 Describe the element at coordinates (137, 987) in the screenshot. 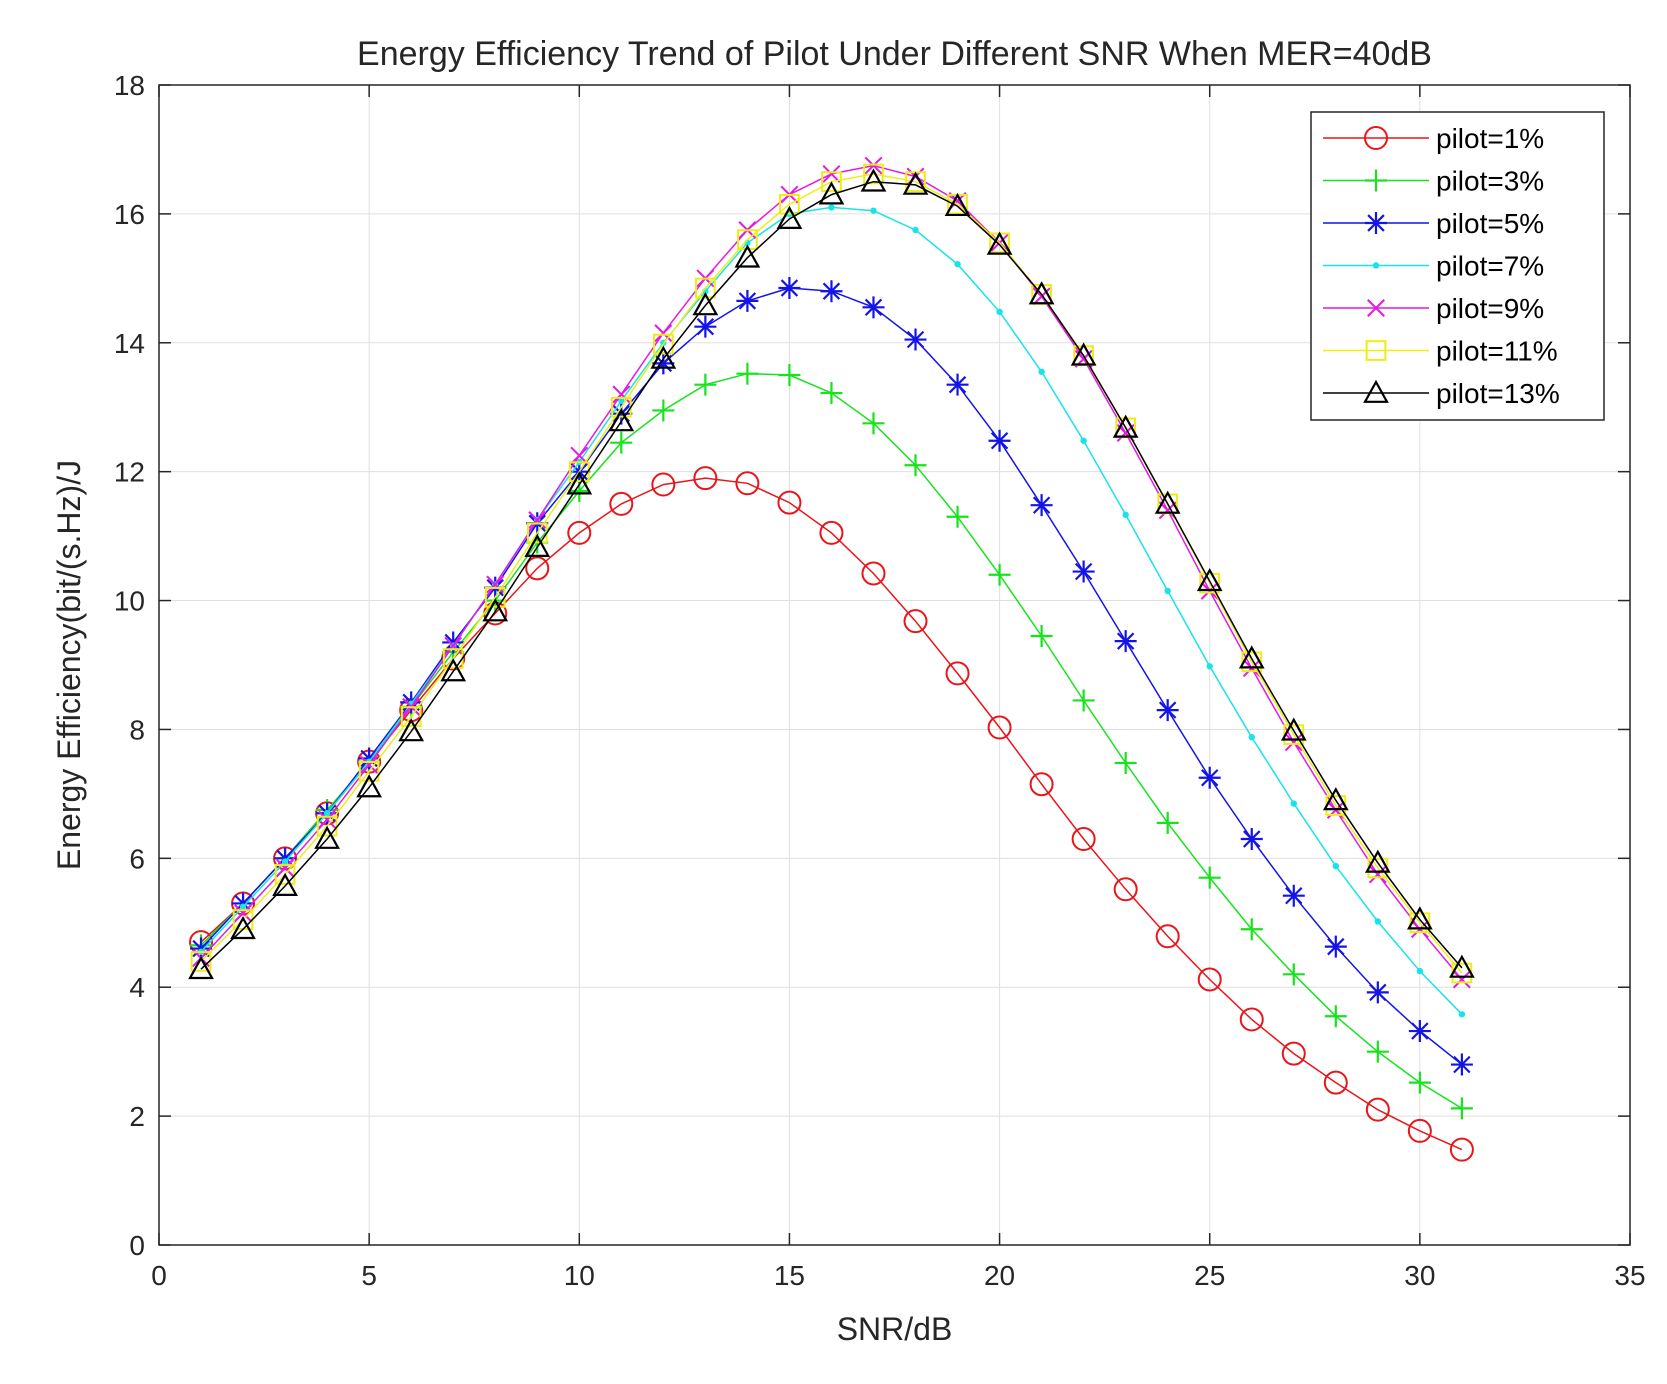

I see `y-tick-label: 4` at that location.